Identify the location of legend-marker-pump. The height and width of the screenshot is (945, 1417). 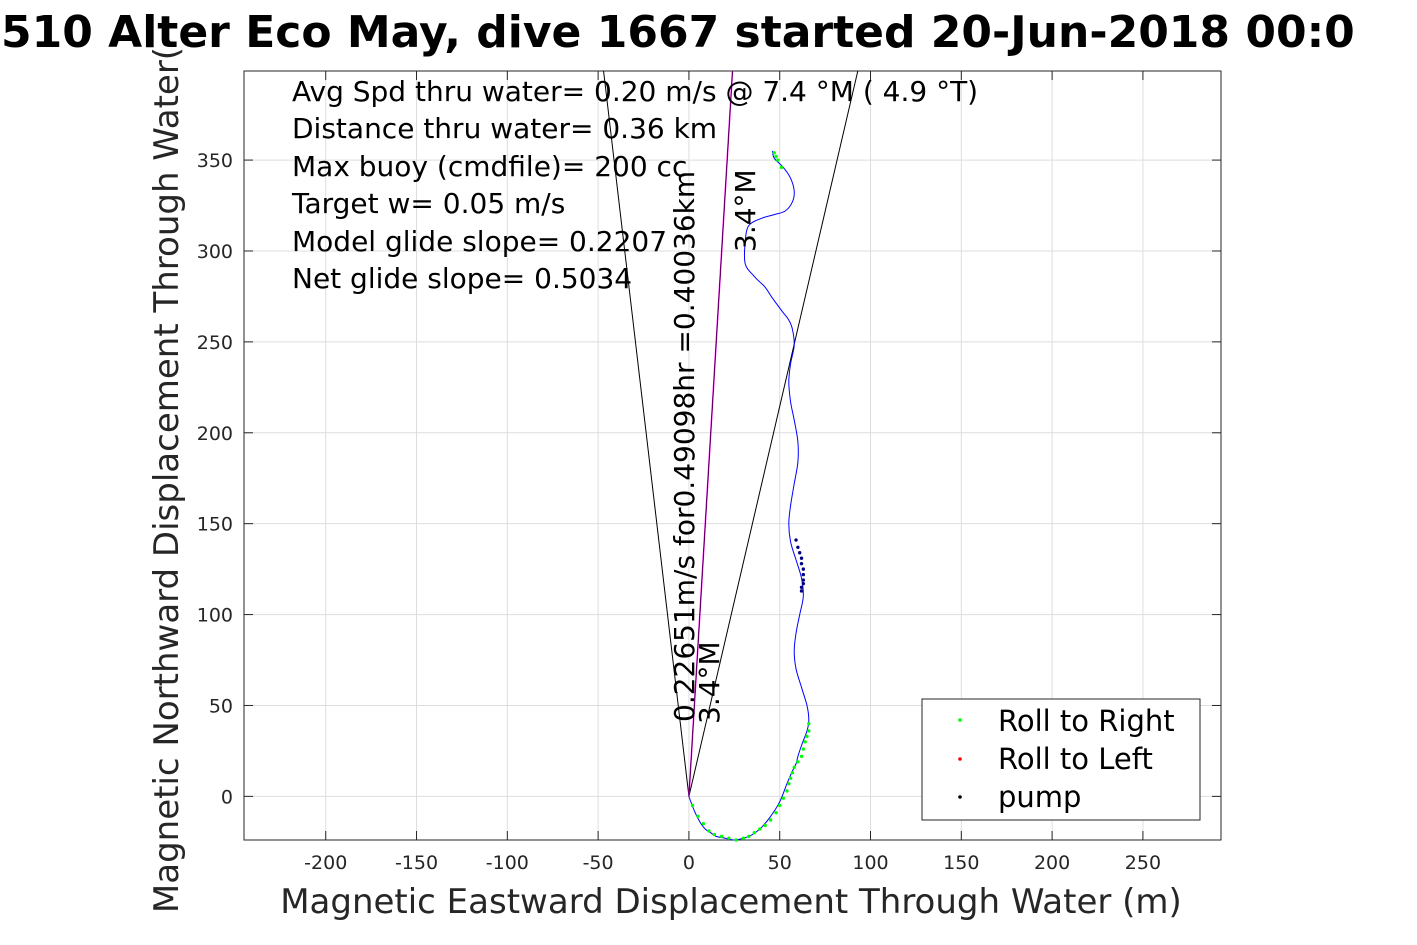
(960, 797).